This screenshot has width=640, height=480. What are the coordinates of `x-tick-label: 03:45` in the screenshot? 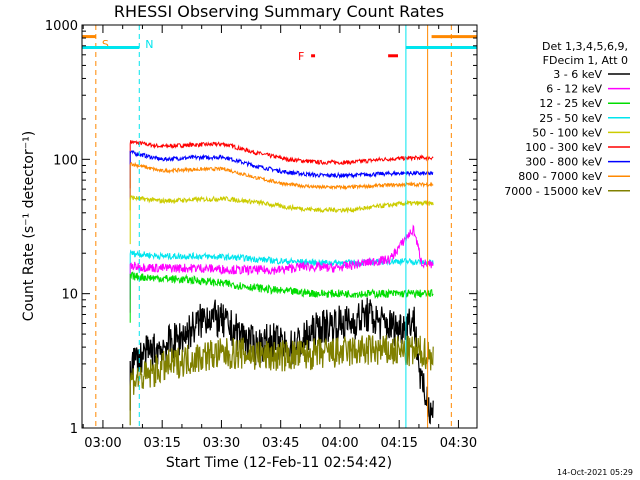 It's located at (280, 443).